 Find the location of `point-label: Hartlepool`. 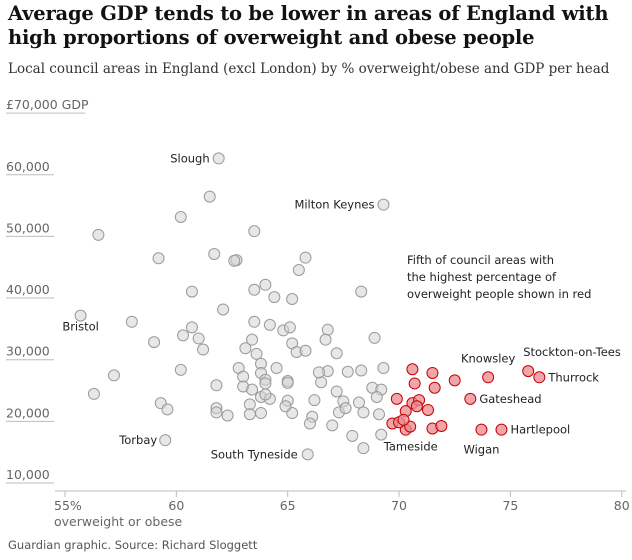

point-label: Hartlepool is located at coordinates (540, 430).